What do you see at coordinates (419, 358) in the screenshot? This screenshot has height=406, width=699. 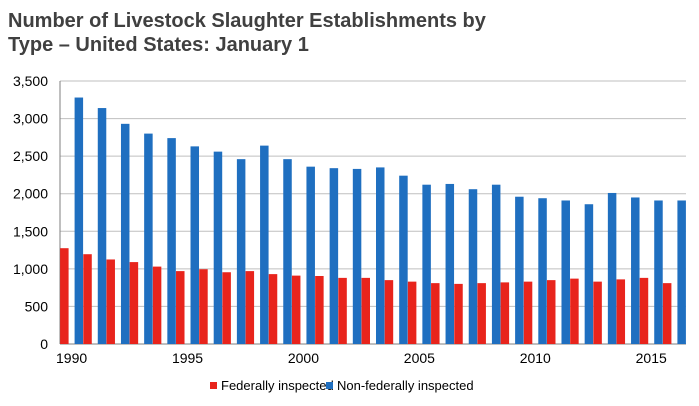 I see `x-tick-label: 2005` at bounding box center [419, 358].